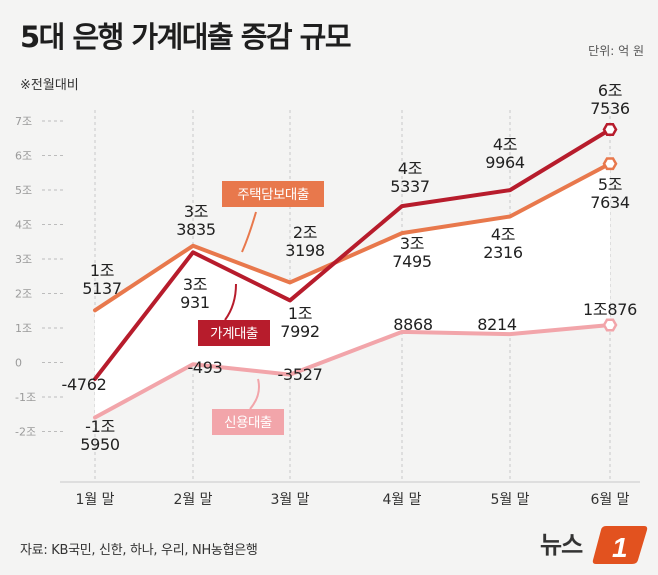 The height and width of the screenshot is (575, 658). What do you see at coordinates (196, 220) in the screenshot?
I see `mortgage-data-label: 3조 3835` at bounding box center [196, 220].